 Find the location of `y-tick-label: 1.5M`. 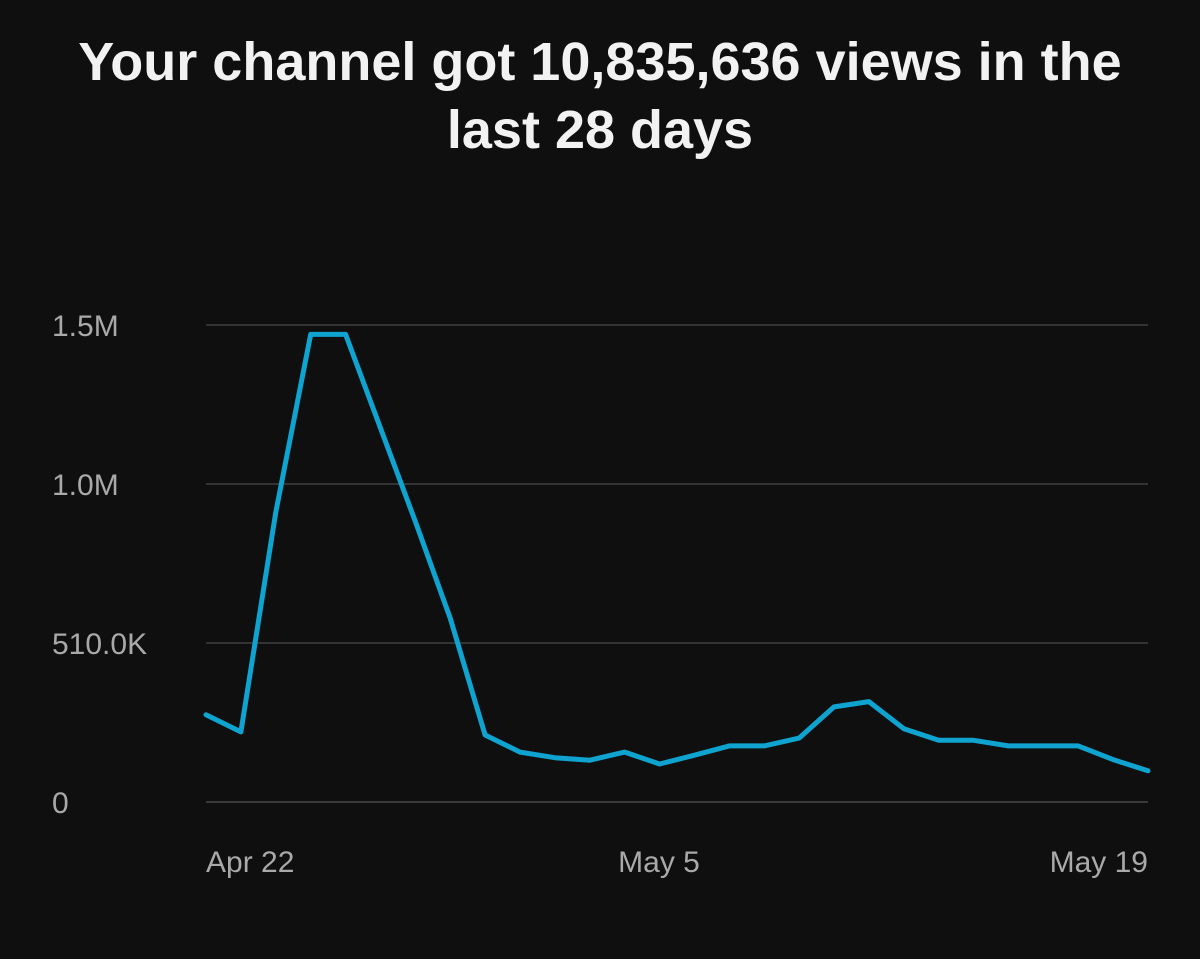

y-tick-label: 1.5M is located at coordinates (85, 326).